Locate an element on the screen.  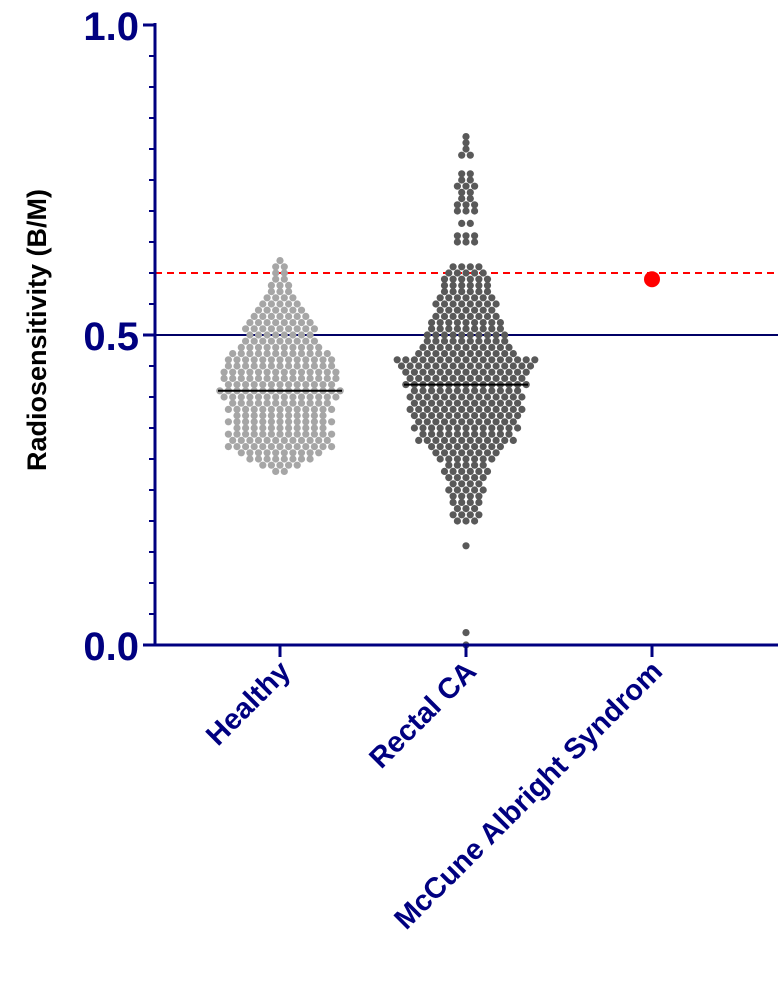
median-lines is located at coordinates (373, 387).